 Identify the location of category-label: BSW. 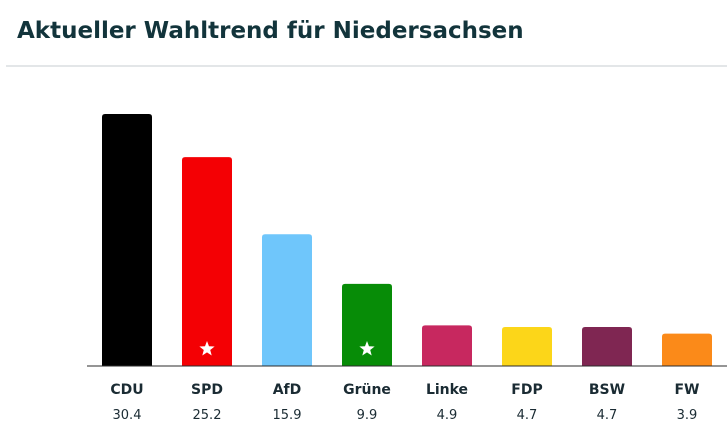
(607, 390).